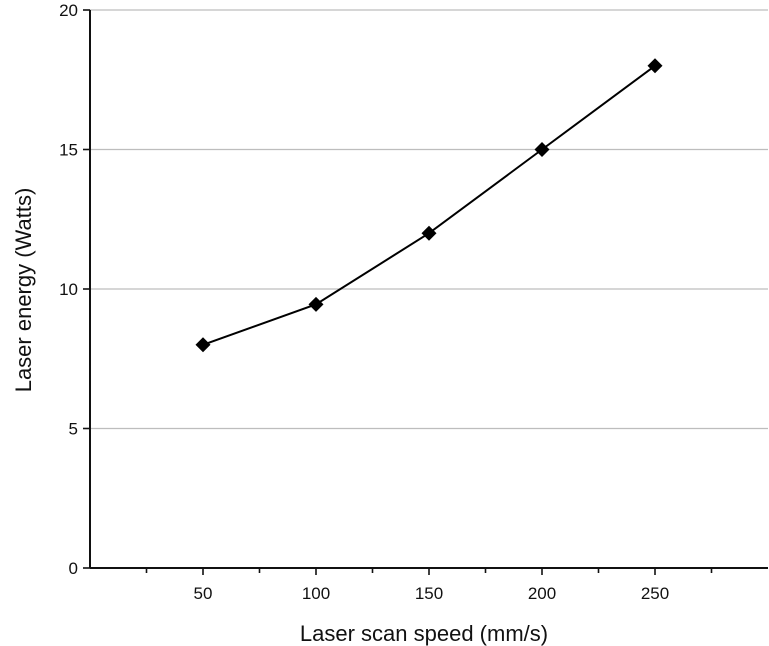 This screenshot has height=646, width=769. I want to click on y-axis-title: Laser energy (Watts), so click(23, 290).